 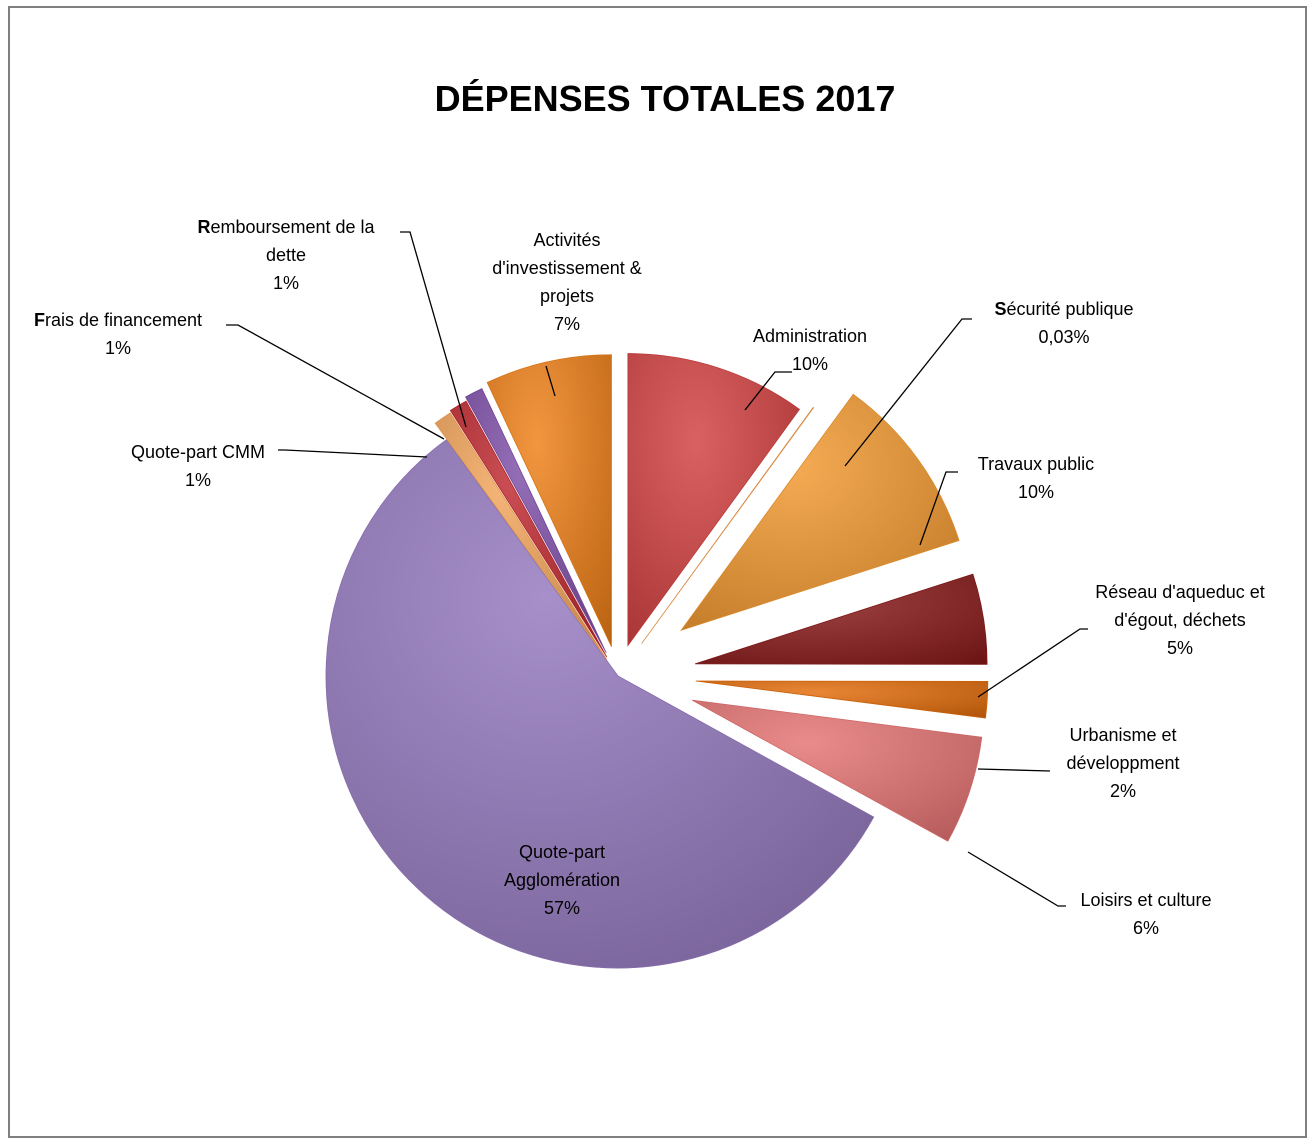 I want to click on slice-label-3: Travaux public 10%, so click(x=1036, y=478).